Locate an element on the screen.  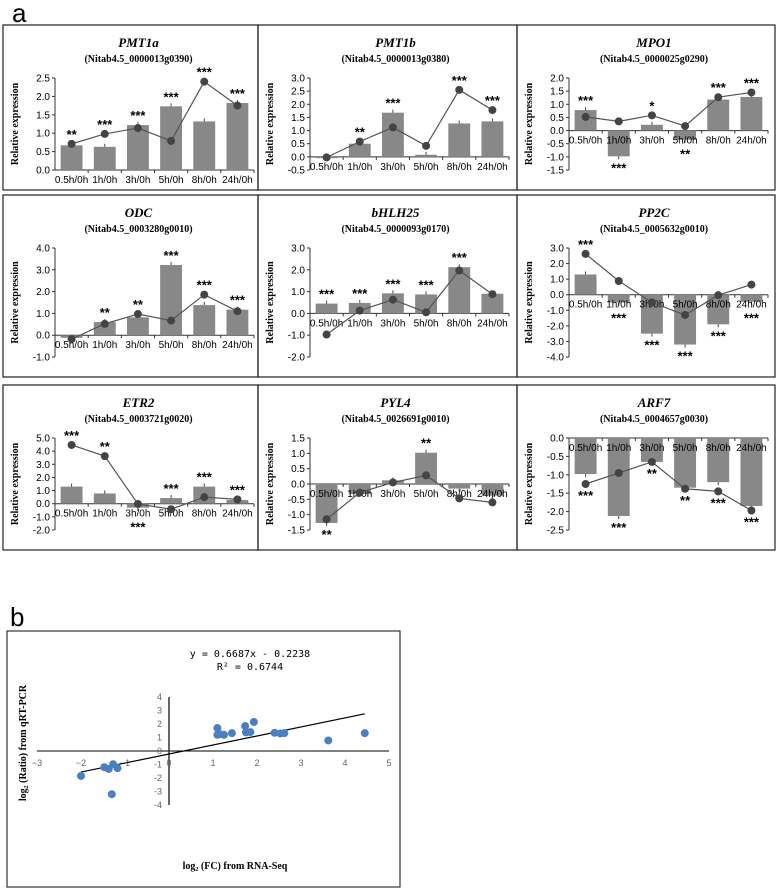
y-tick-label: 2.5 is located at coordinates (298, 92).